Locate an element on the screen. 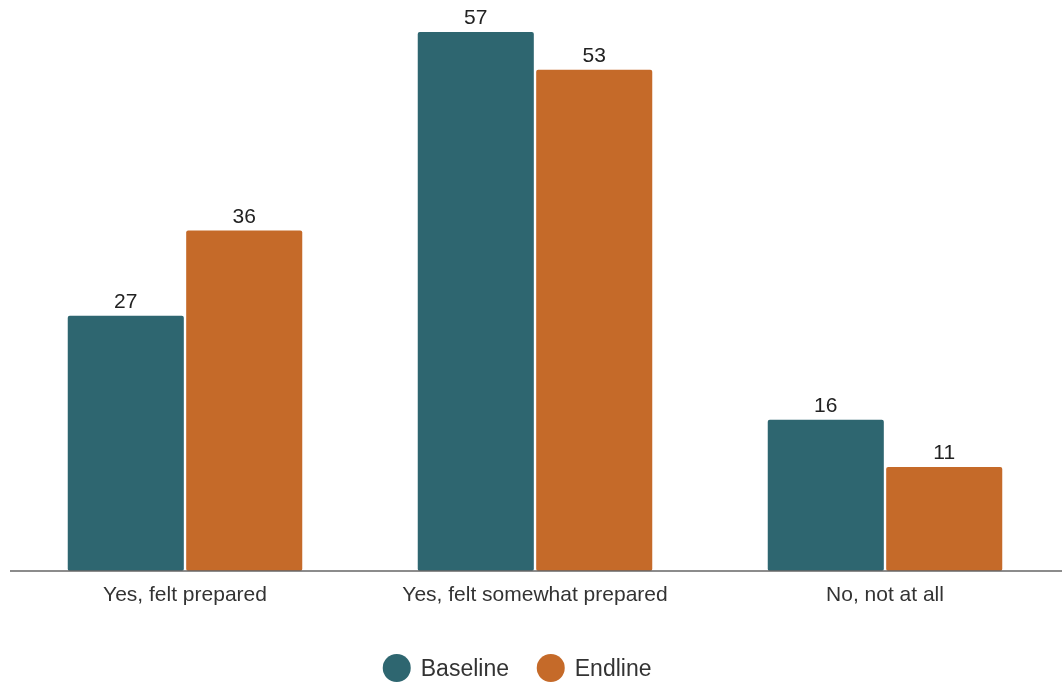 This screenshot has height=683, width=1062. data-label: 36 is located at coordinates (244, 215).